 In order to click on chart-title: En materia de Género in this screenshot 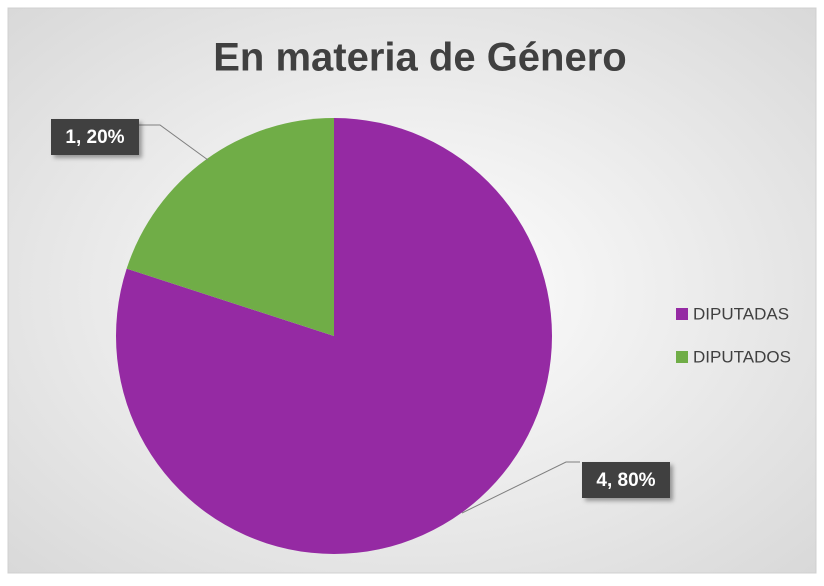, I will do `click(419, 58)`.